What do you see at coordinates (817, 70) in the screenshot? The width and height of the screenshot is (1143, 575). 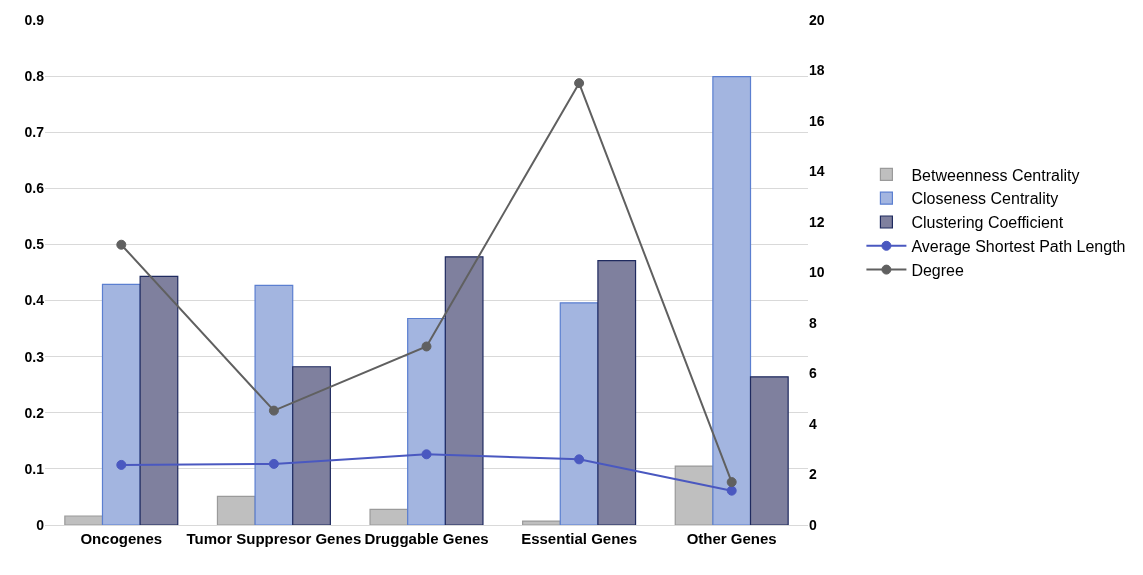 I see `y2-tick-label: 18` at bounding box center [817, 70].